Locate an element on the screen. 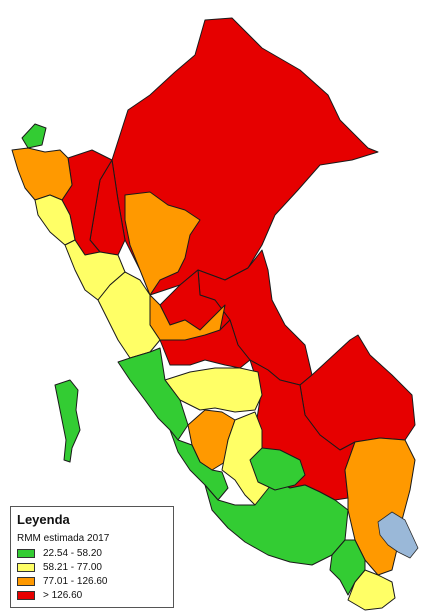 This screenshot has width=431, height=614. region-huancavelica is located at coordinates (213, 390).